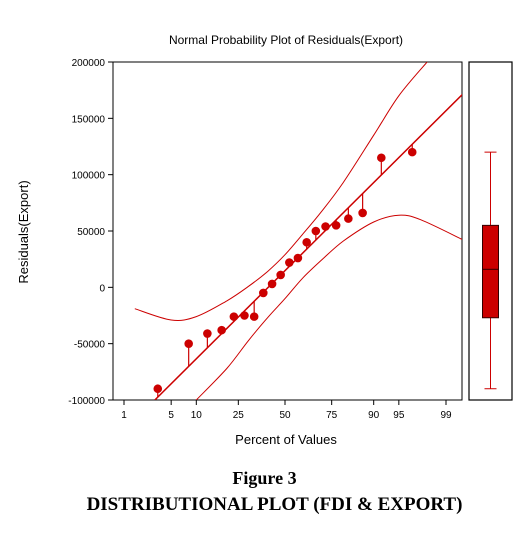 This screenshot has height=533, width=529. What do you see at coordinates (446, 415) in the screenshot?
I see `x-tick-label: 99` at bounding box center [446, 415].